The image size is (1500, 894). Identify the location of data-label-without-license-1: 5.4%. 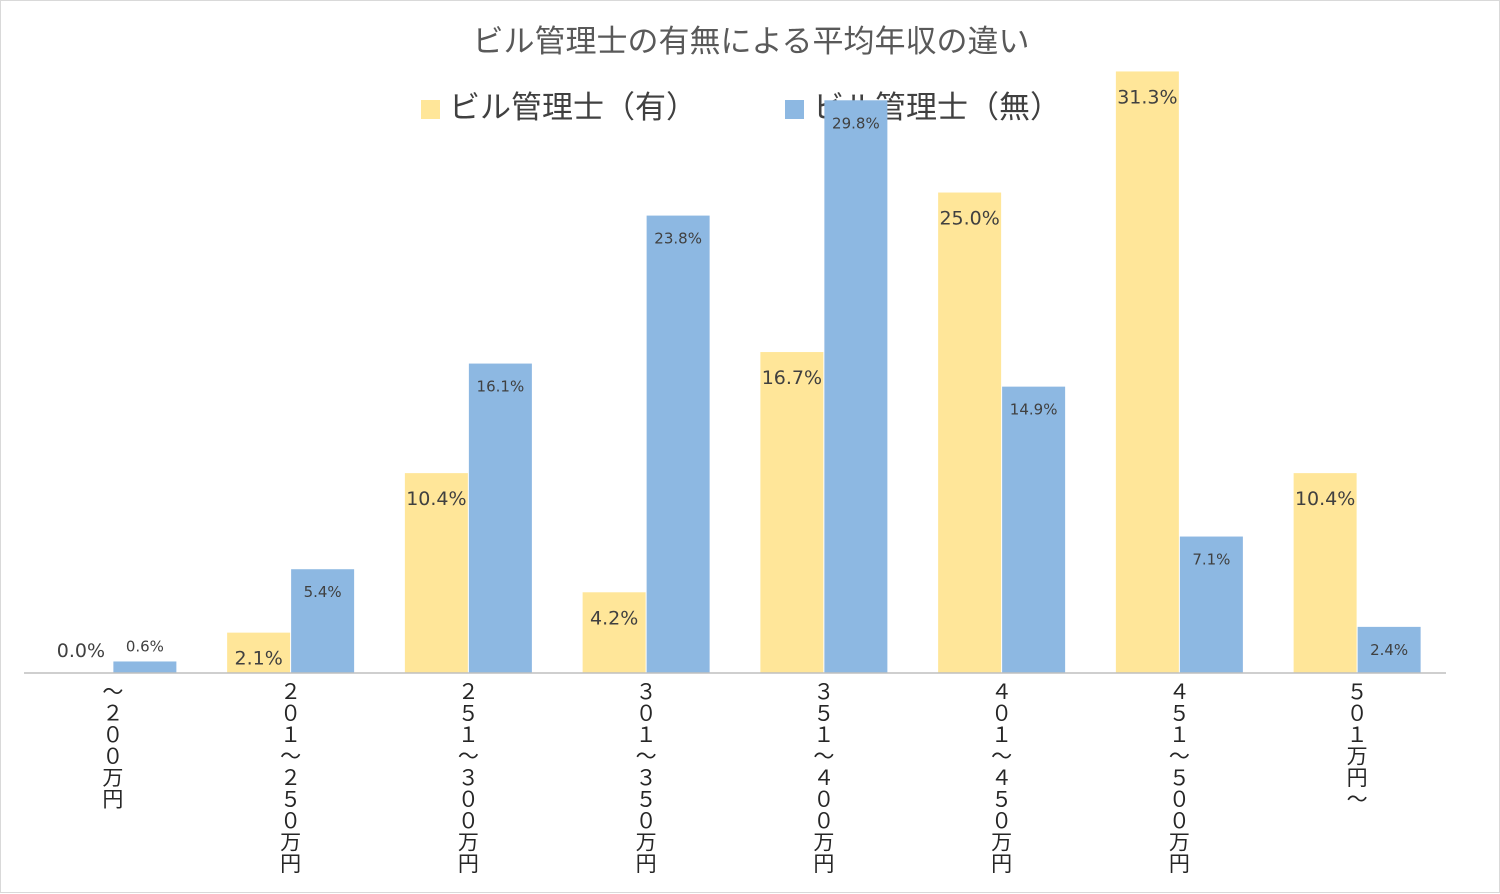
(323, 592).